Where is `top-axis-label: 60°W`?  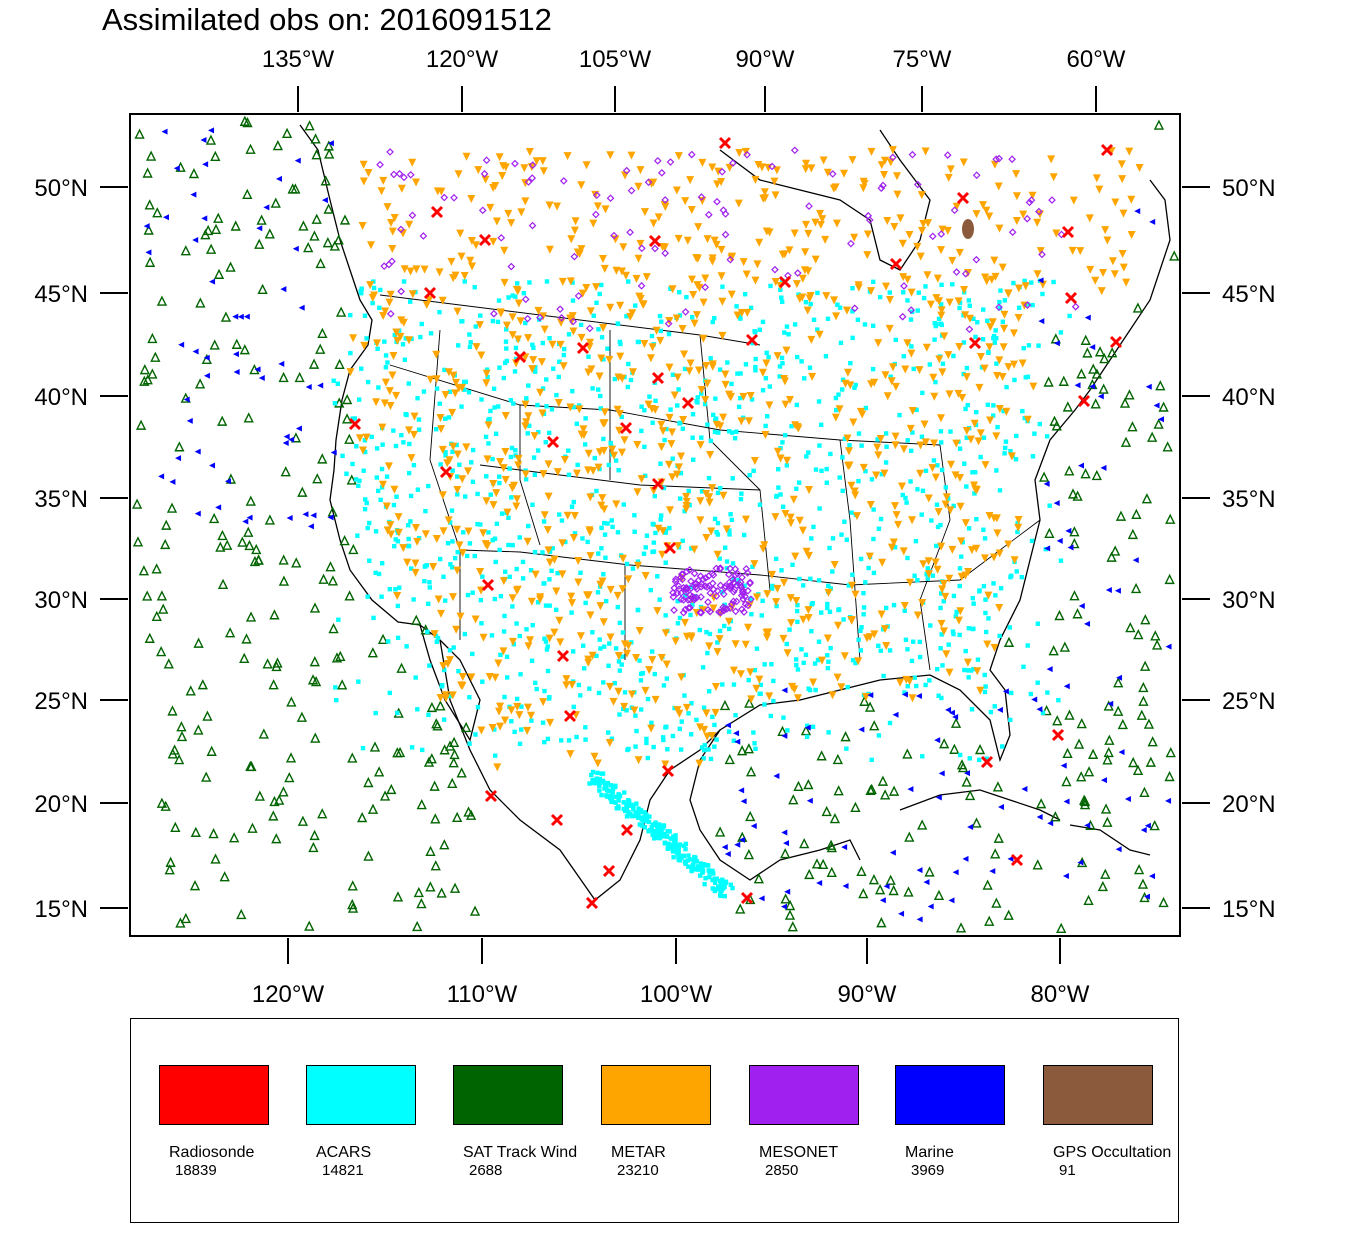
top-axis-label: 60°W is located at coordinates (1096, 59).